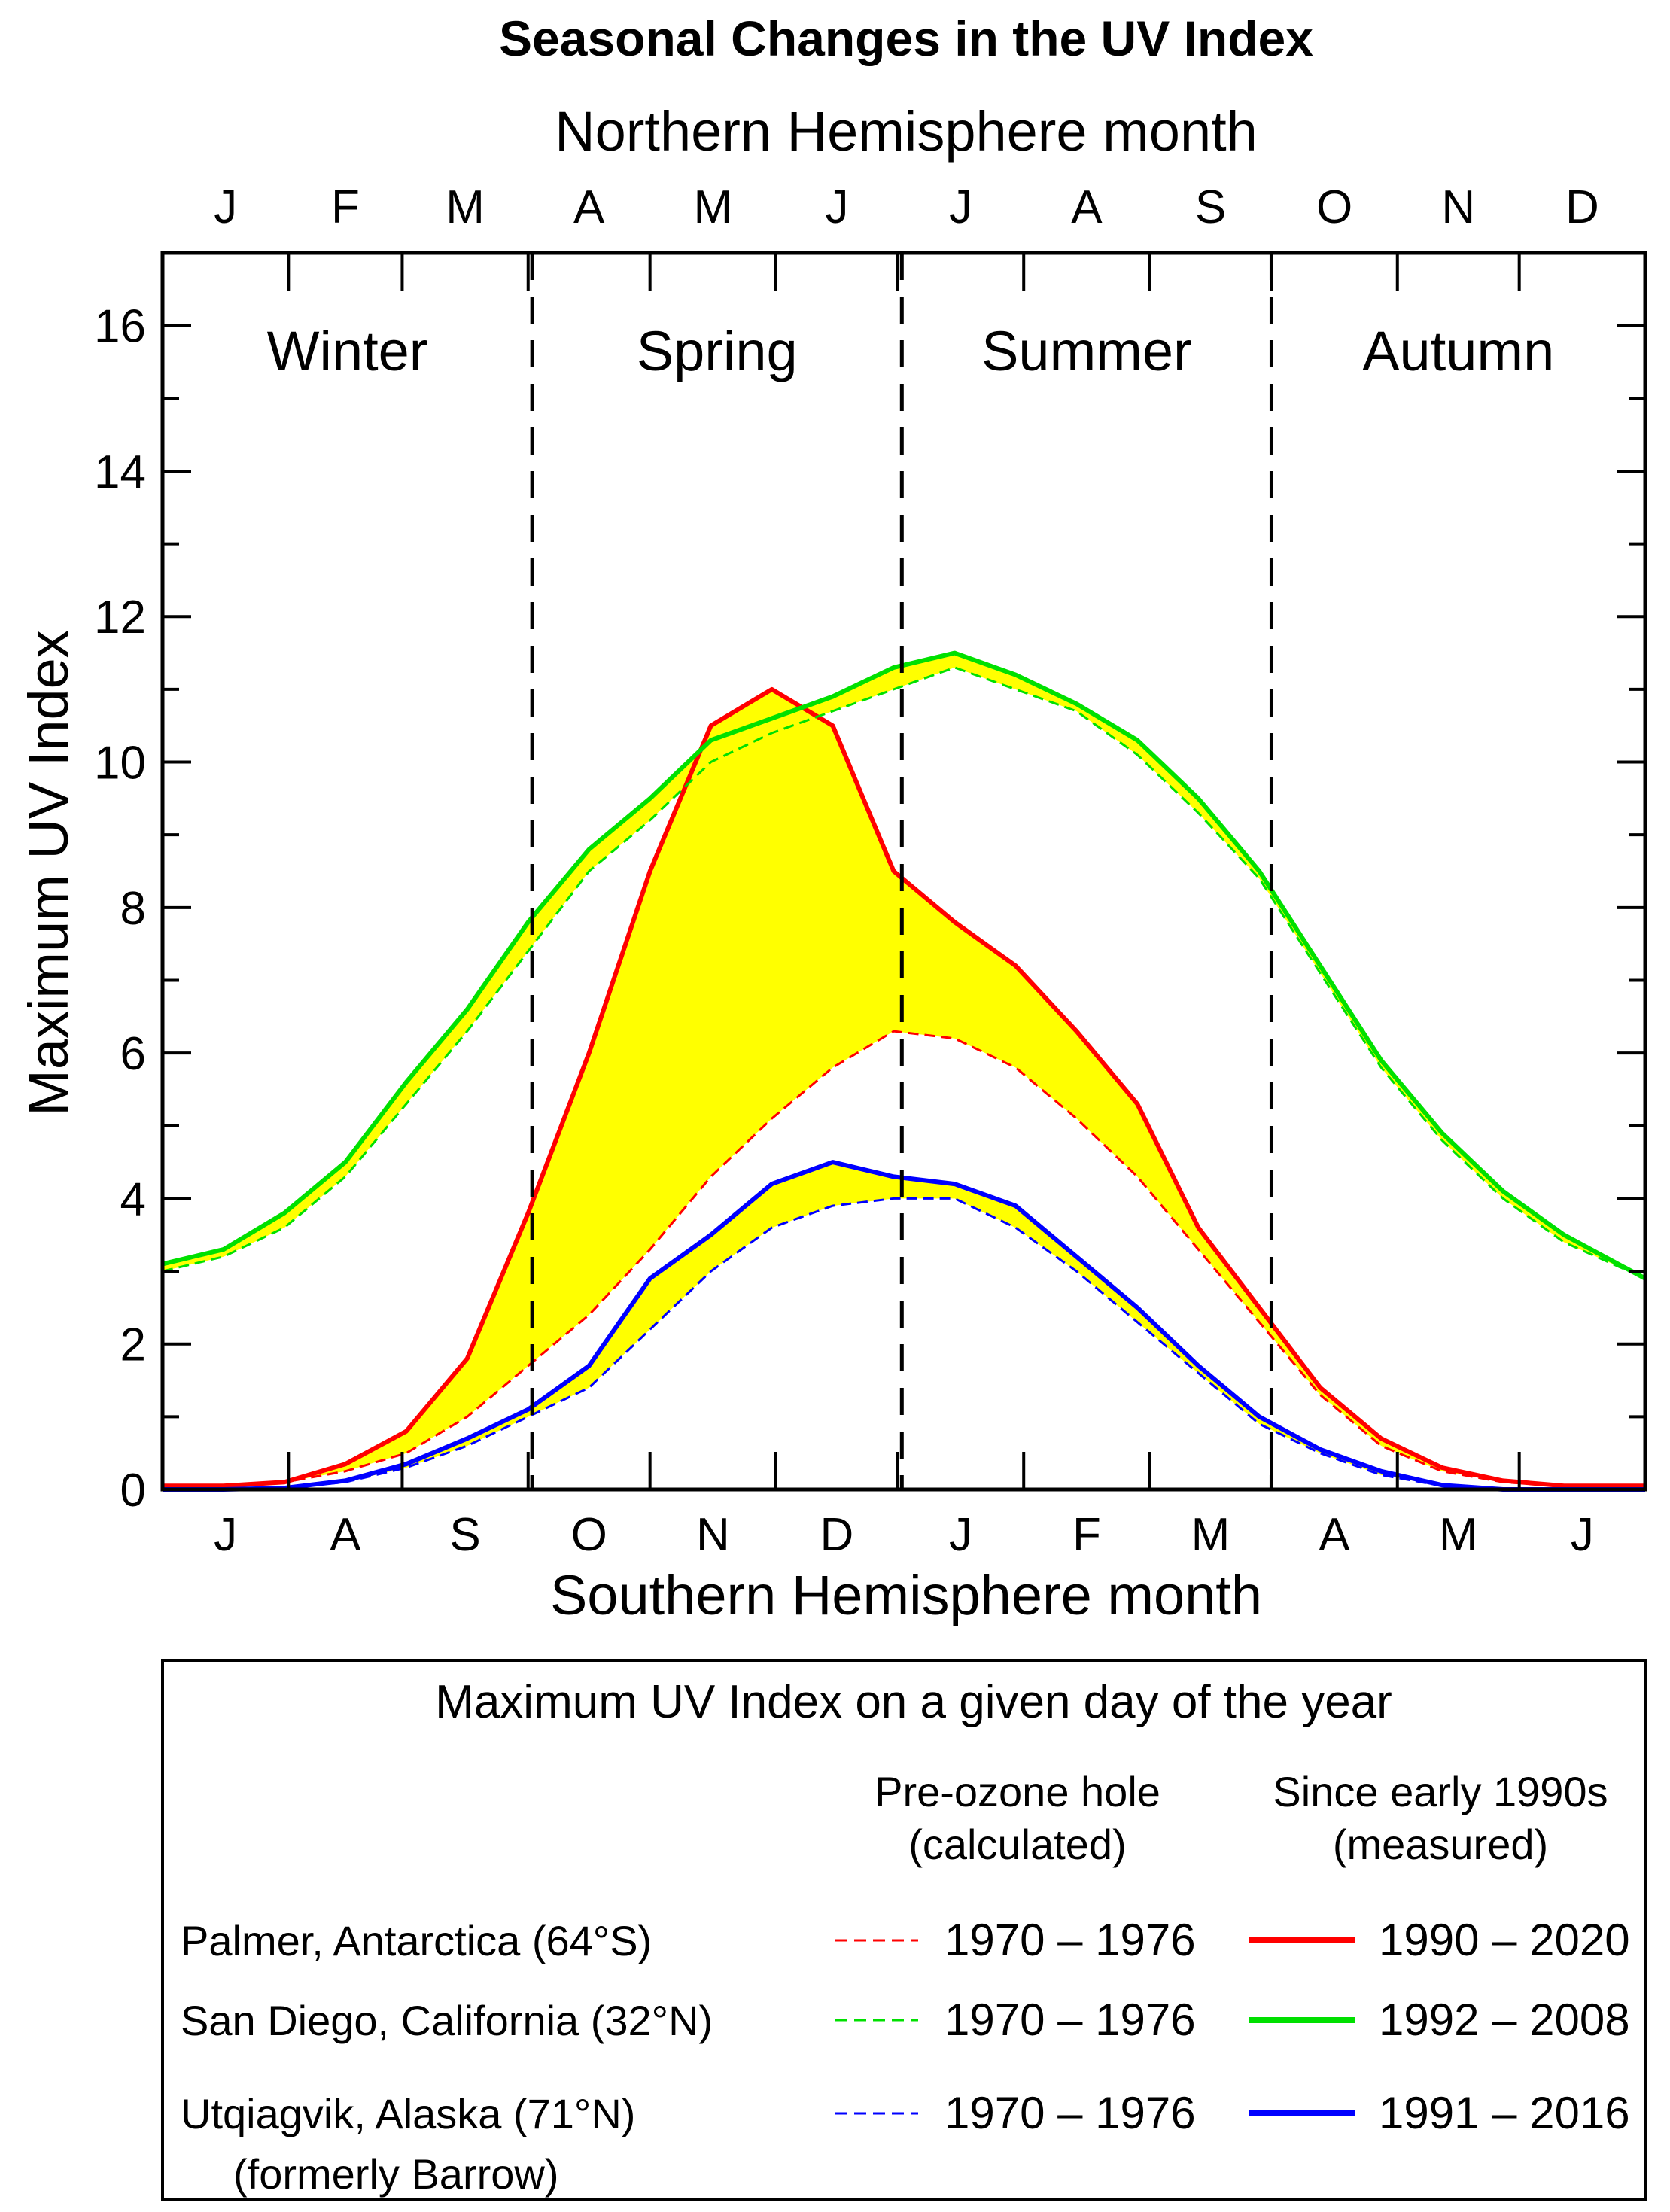  I want to click on season-label-autumn: Autumn, so click(1458, 351).